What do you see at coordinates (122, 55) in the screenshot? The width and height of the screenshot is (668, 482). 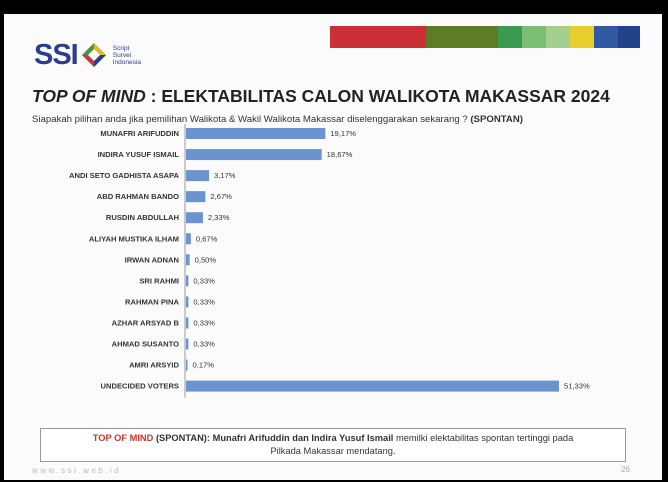 I see `logo-sub-line: Survei` at bounding box center [122, 55].